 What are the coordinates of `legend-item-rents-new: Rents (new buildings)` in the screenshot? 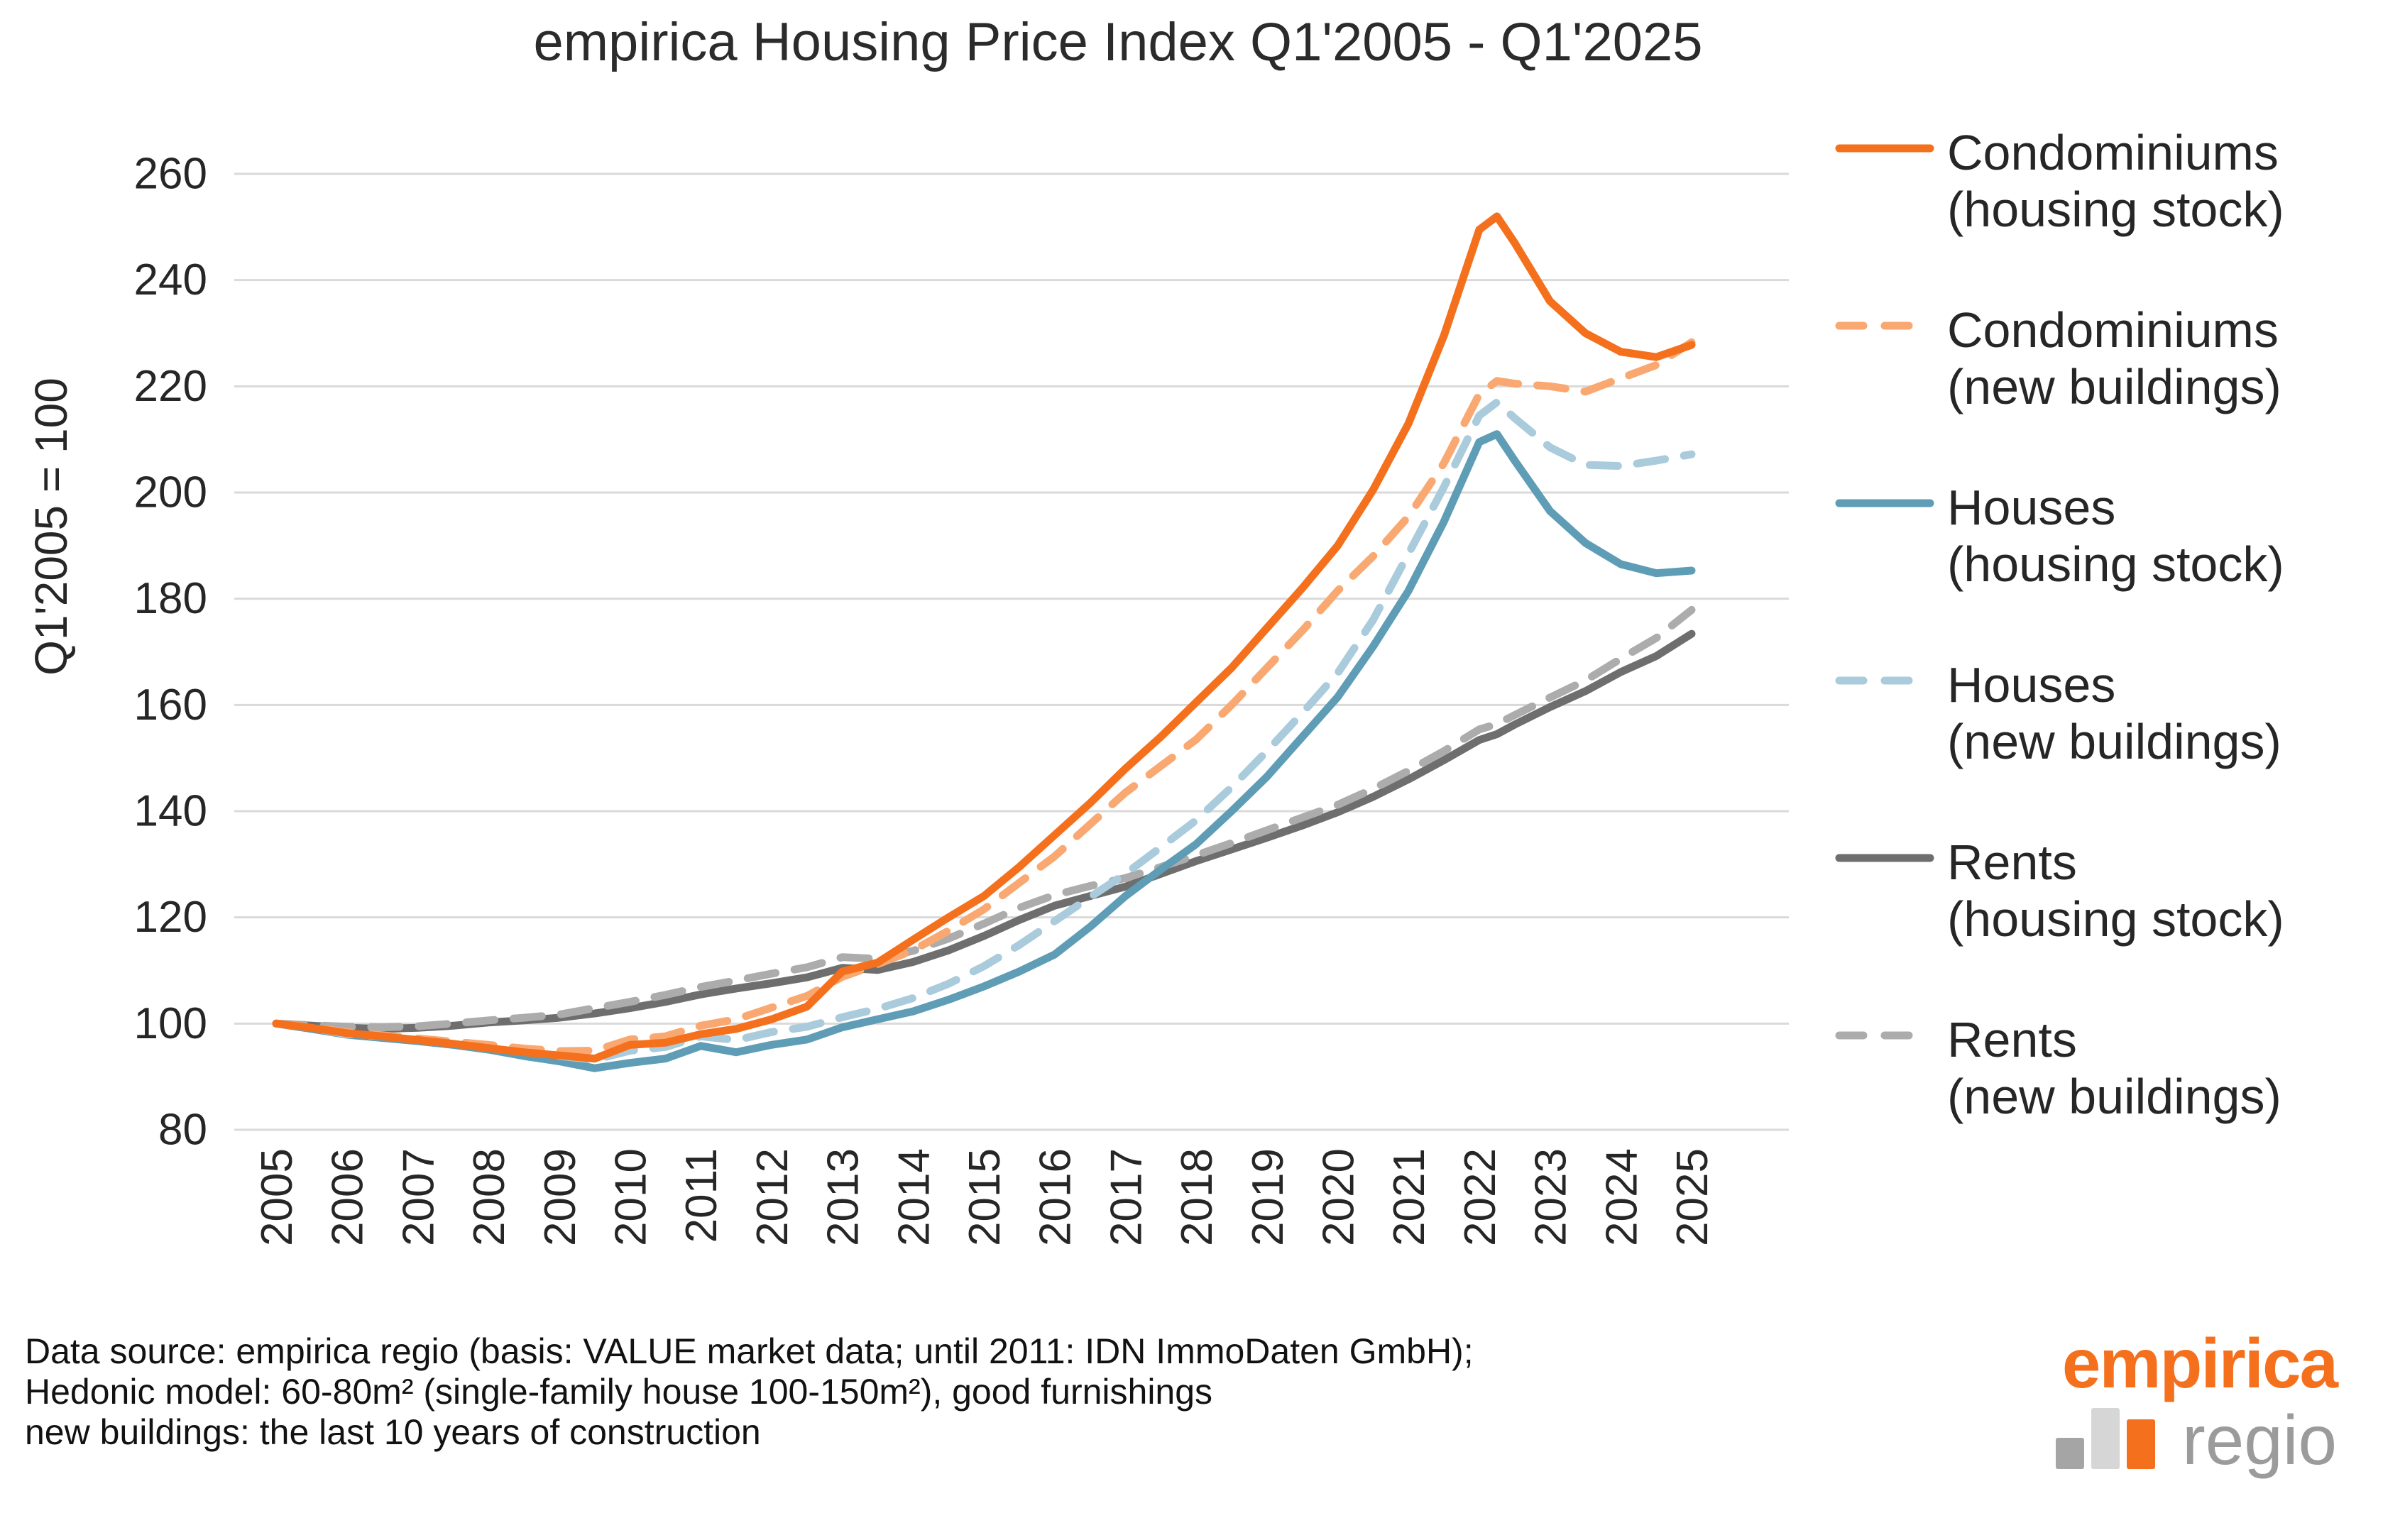 It's located at (2058, 1068).